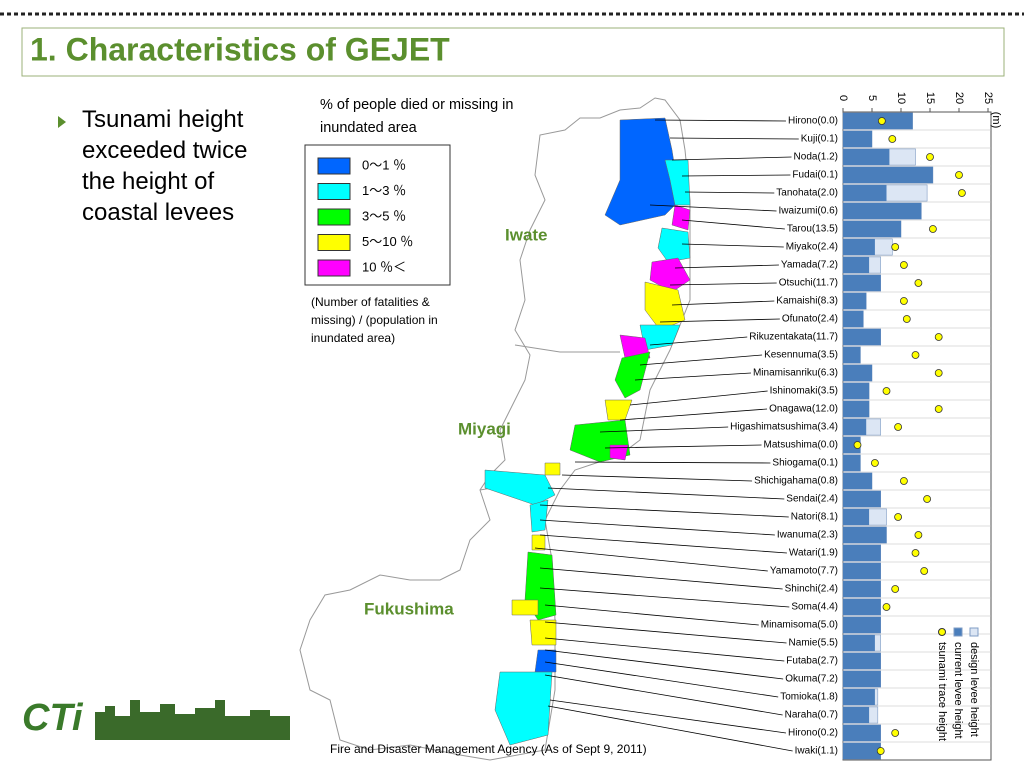  Describe the element at coordinates (808, 283) in the screenshot. I see `category-label: Otsuchi(11.7)` at that location.